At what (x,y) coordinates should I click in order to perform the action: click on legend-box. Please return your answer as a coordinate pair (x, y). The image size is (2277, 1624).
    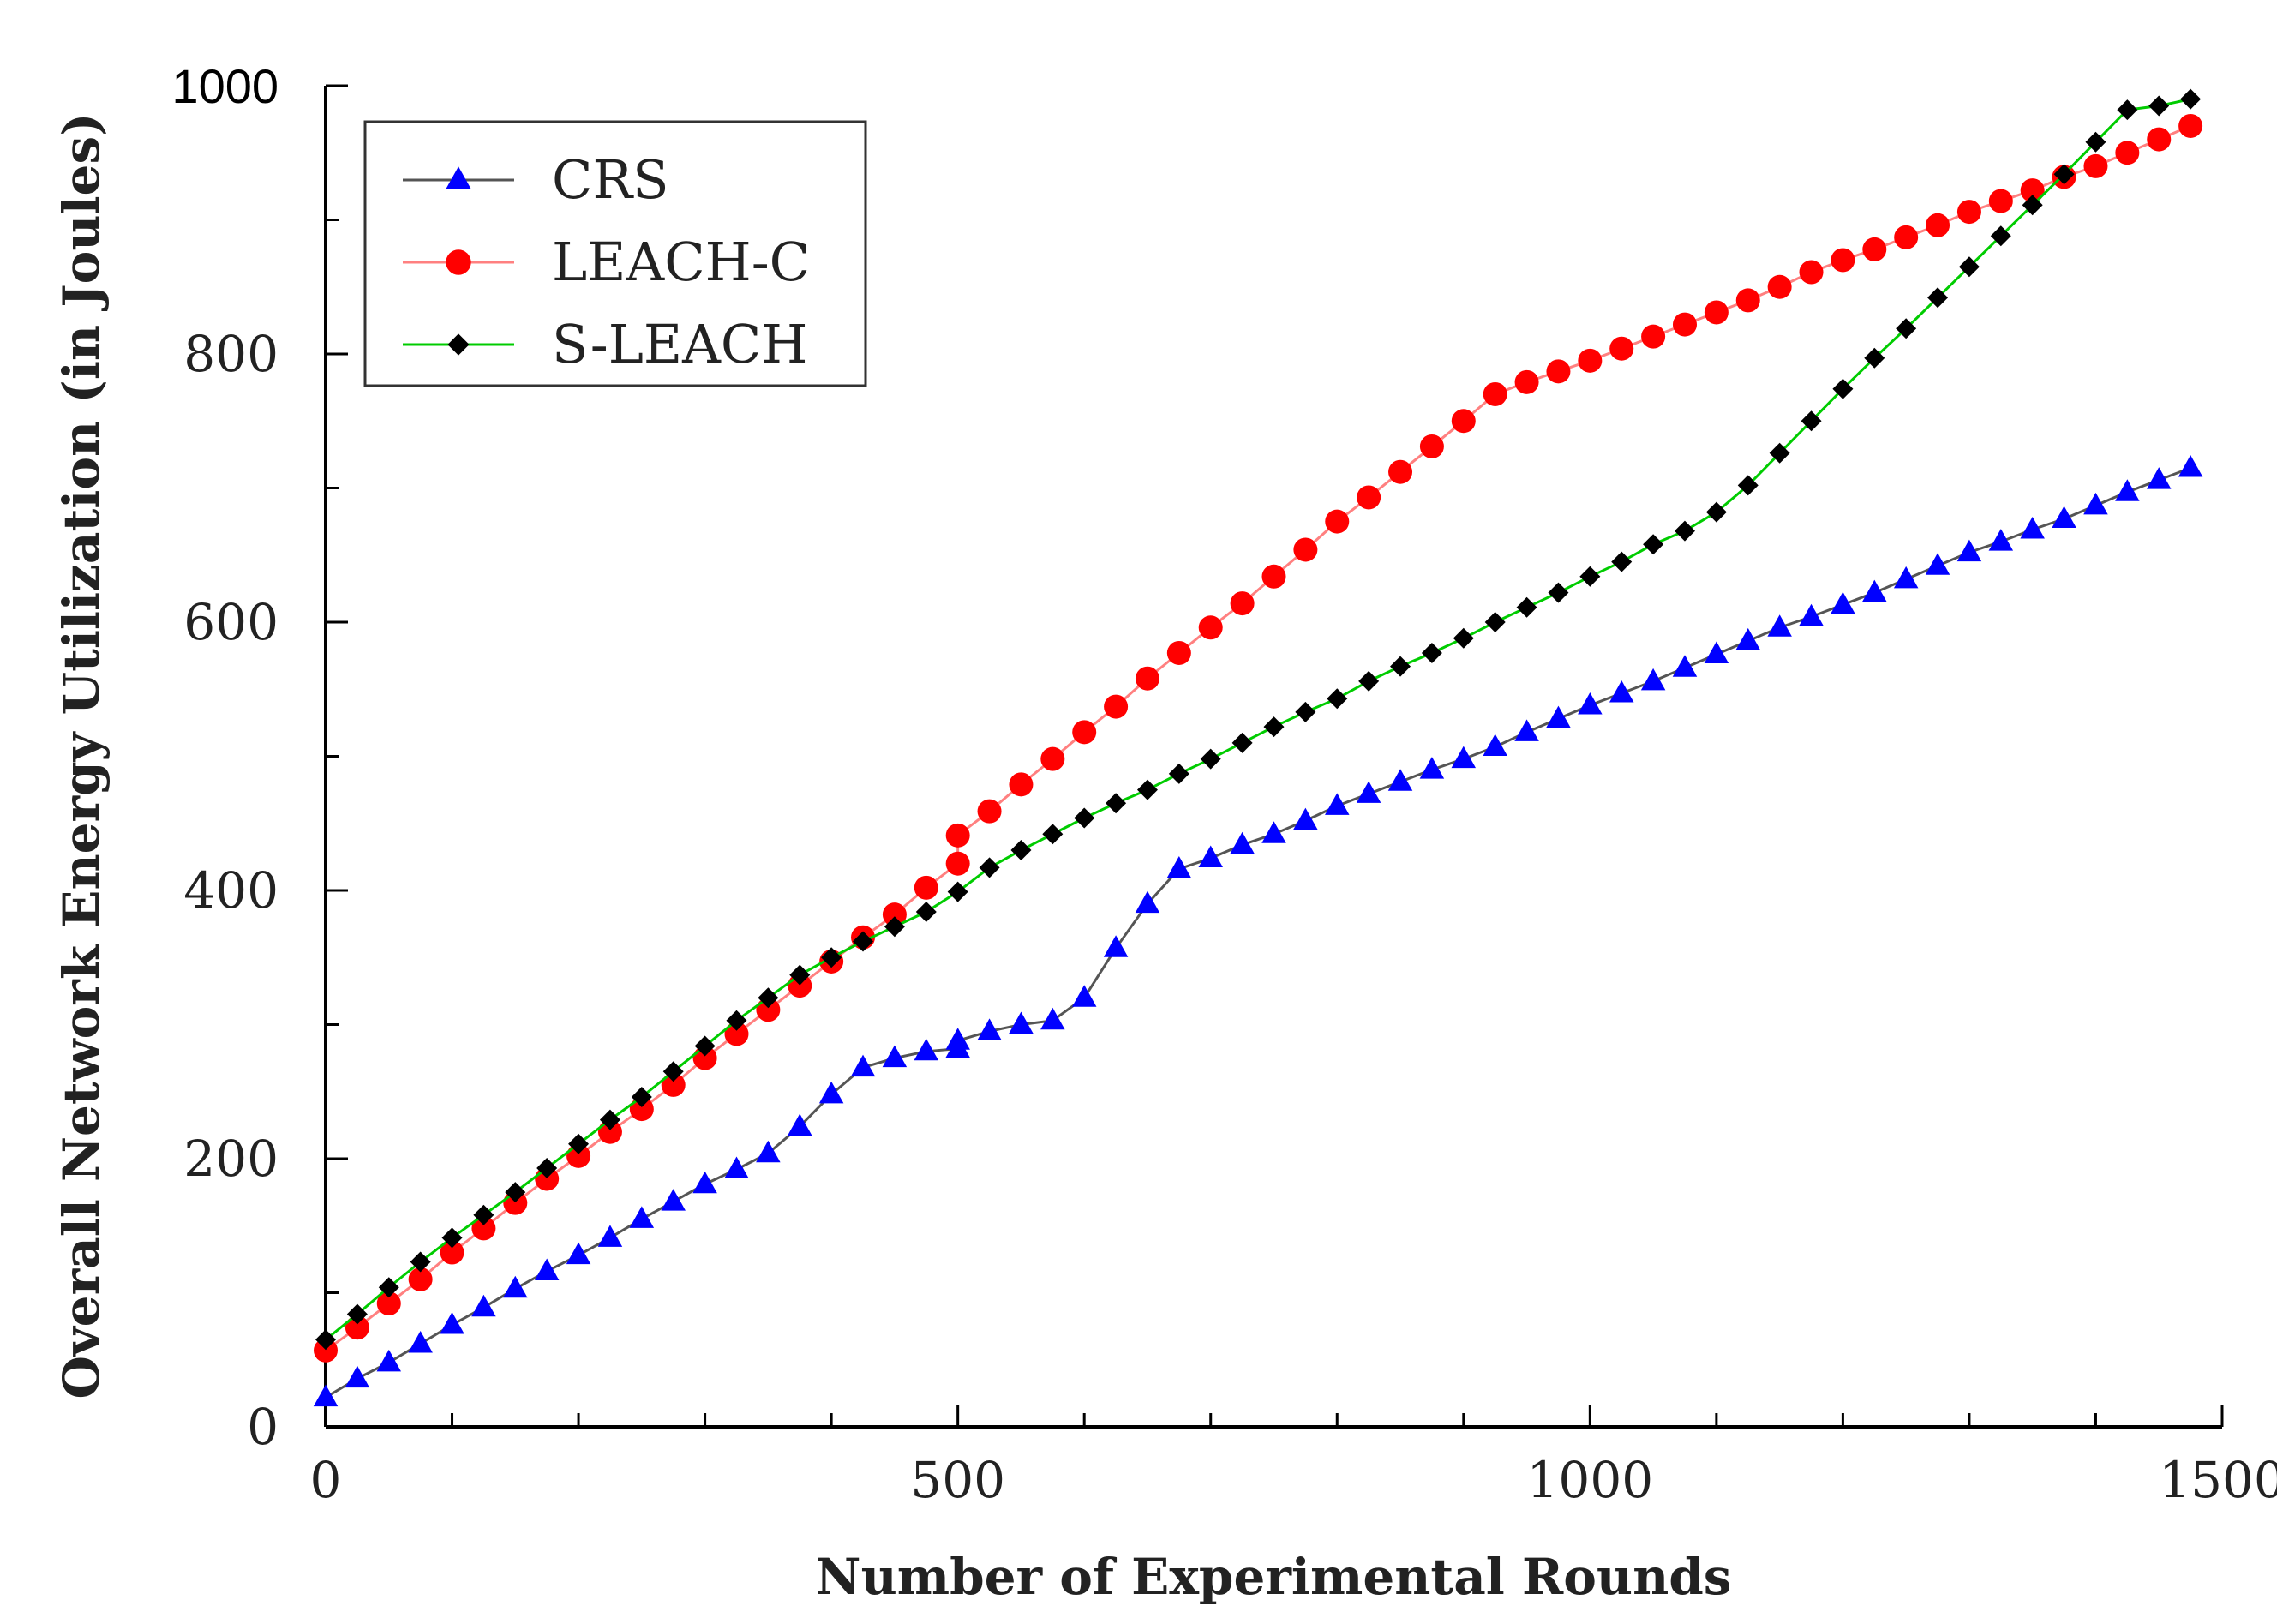
    Looking at the image, I should click on (615, 253).